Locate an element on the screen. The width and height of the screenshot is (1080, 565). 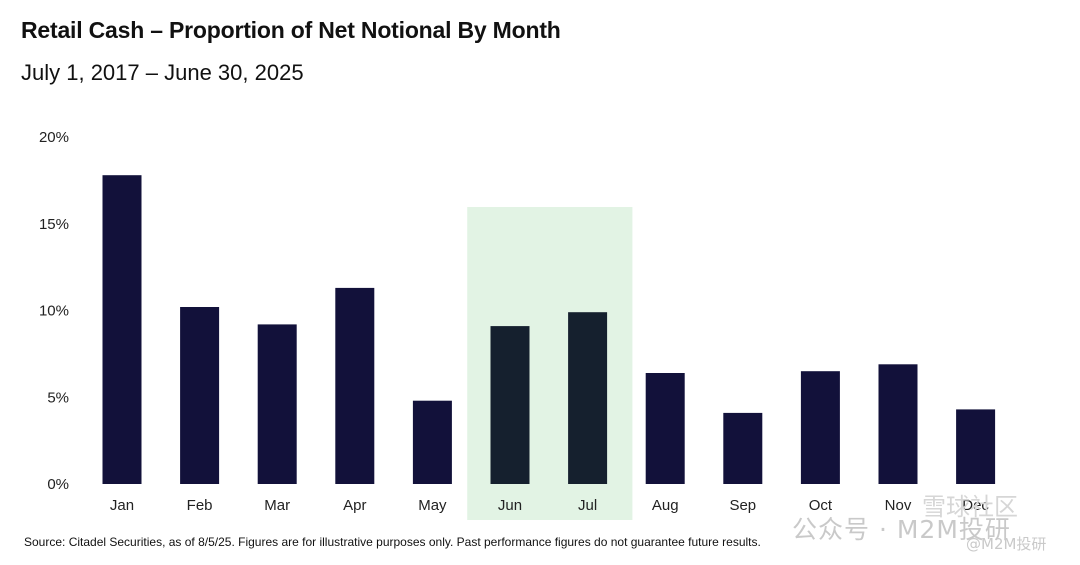
x-tick-label-dec: Dec is located at coordinates (975, 505).